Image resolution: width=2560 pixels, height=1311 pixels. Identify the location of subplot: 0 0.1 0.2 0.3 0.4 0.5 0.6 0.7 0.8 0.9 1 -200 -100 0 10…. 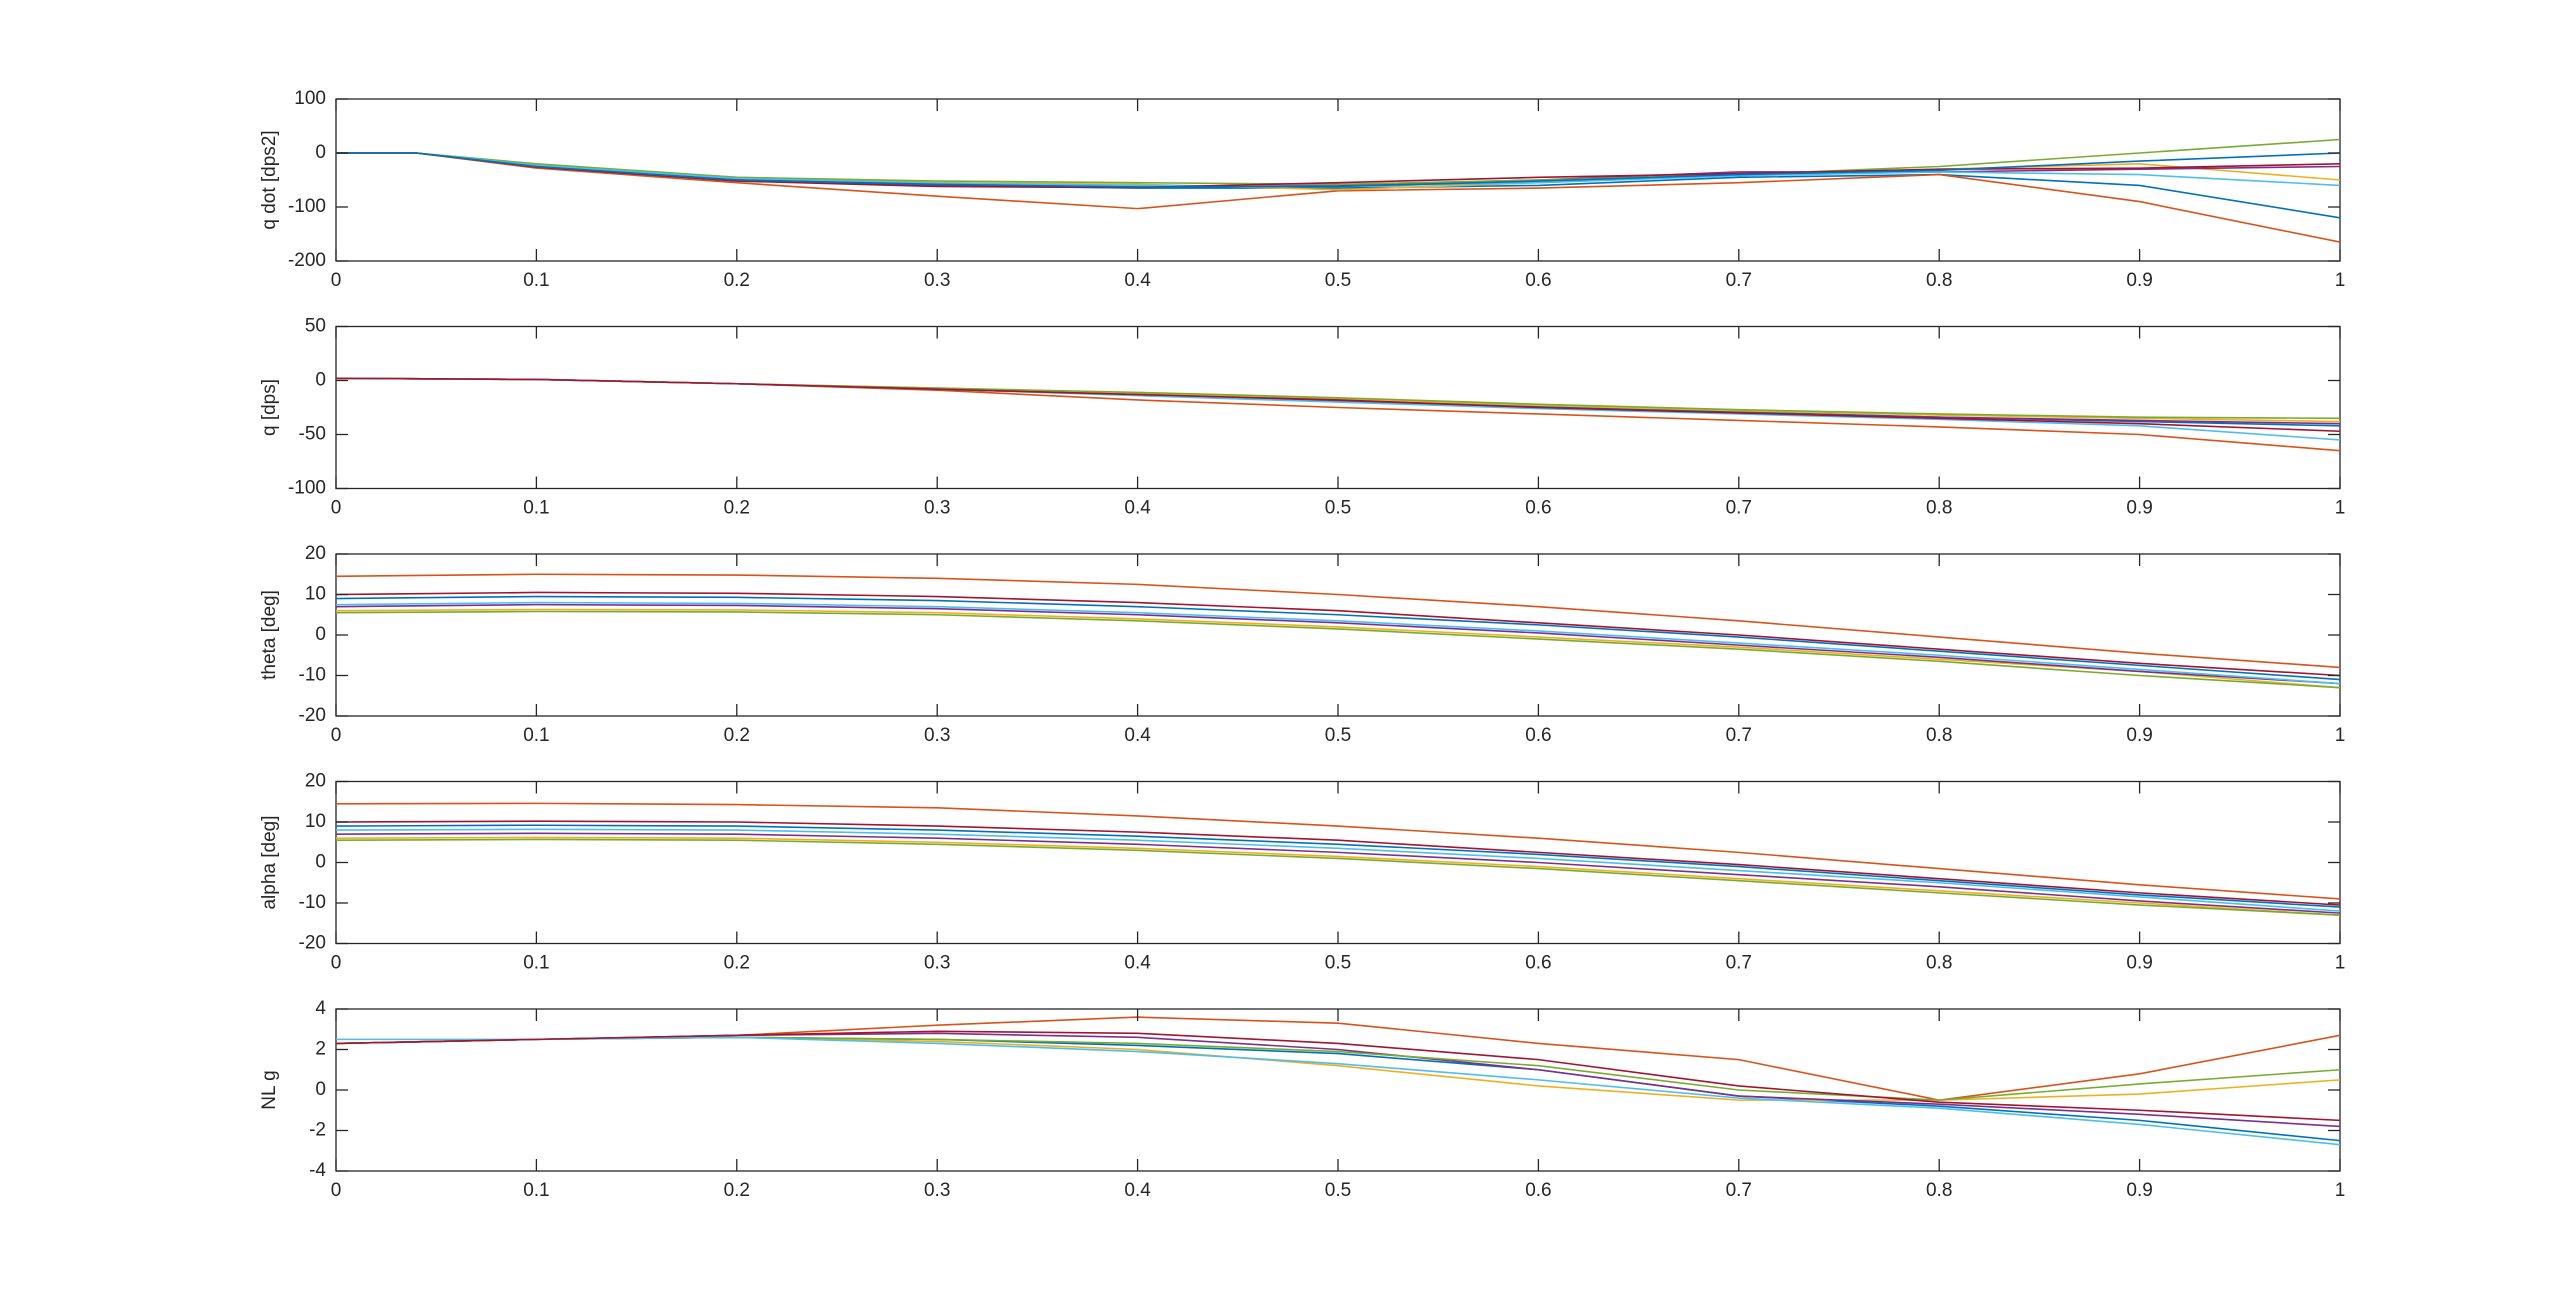
(1302, 189).